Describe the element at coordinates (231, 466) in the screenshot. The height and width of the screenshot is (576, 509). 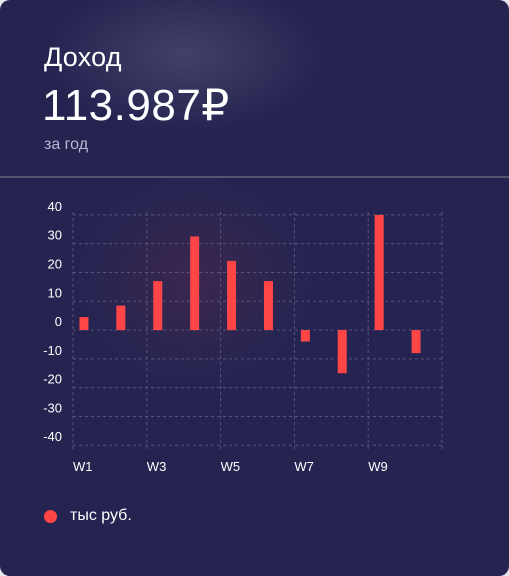
I see `x-tick-label: W5` at that location.